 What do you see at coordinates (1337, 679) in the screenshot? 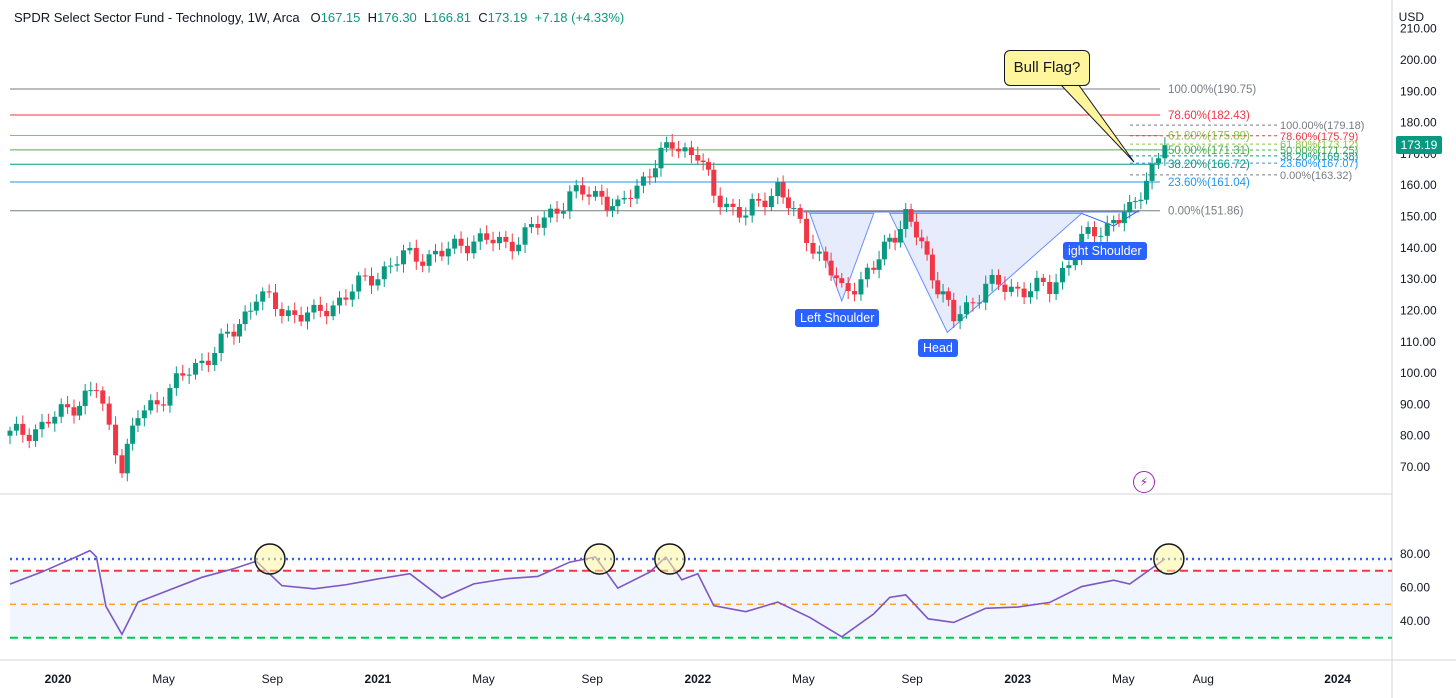
I see `time-axis-label: 2024` at bounding box center [1337, 679].